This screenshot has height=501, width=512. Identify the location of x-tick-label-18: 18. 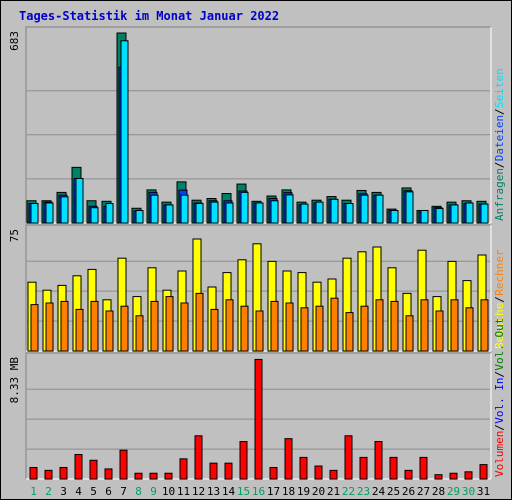
(288, 491).